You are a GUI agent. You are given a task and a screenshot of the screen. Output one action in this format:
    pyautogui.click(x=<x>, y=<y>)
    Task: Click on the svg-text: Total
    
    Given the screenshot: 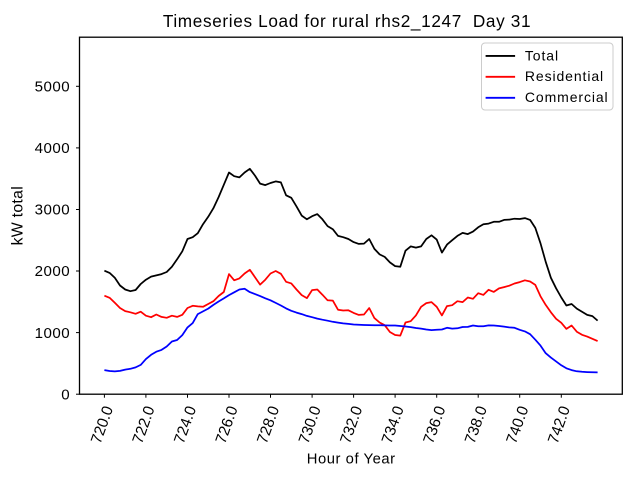 What is the action you would take?
    pyautogui.click(x=542, y=55)
    